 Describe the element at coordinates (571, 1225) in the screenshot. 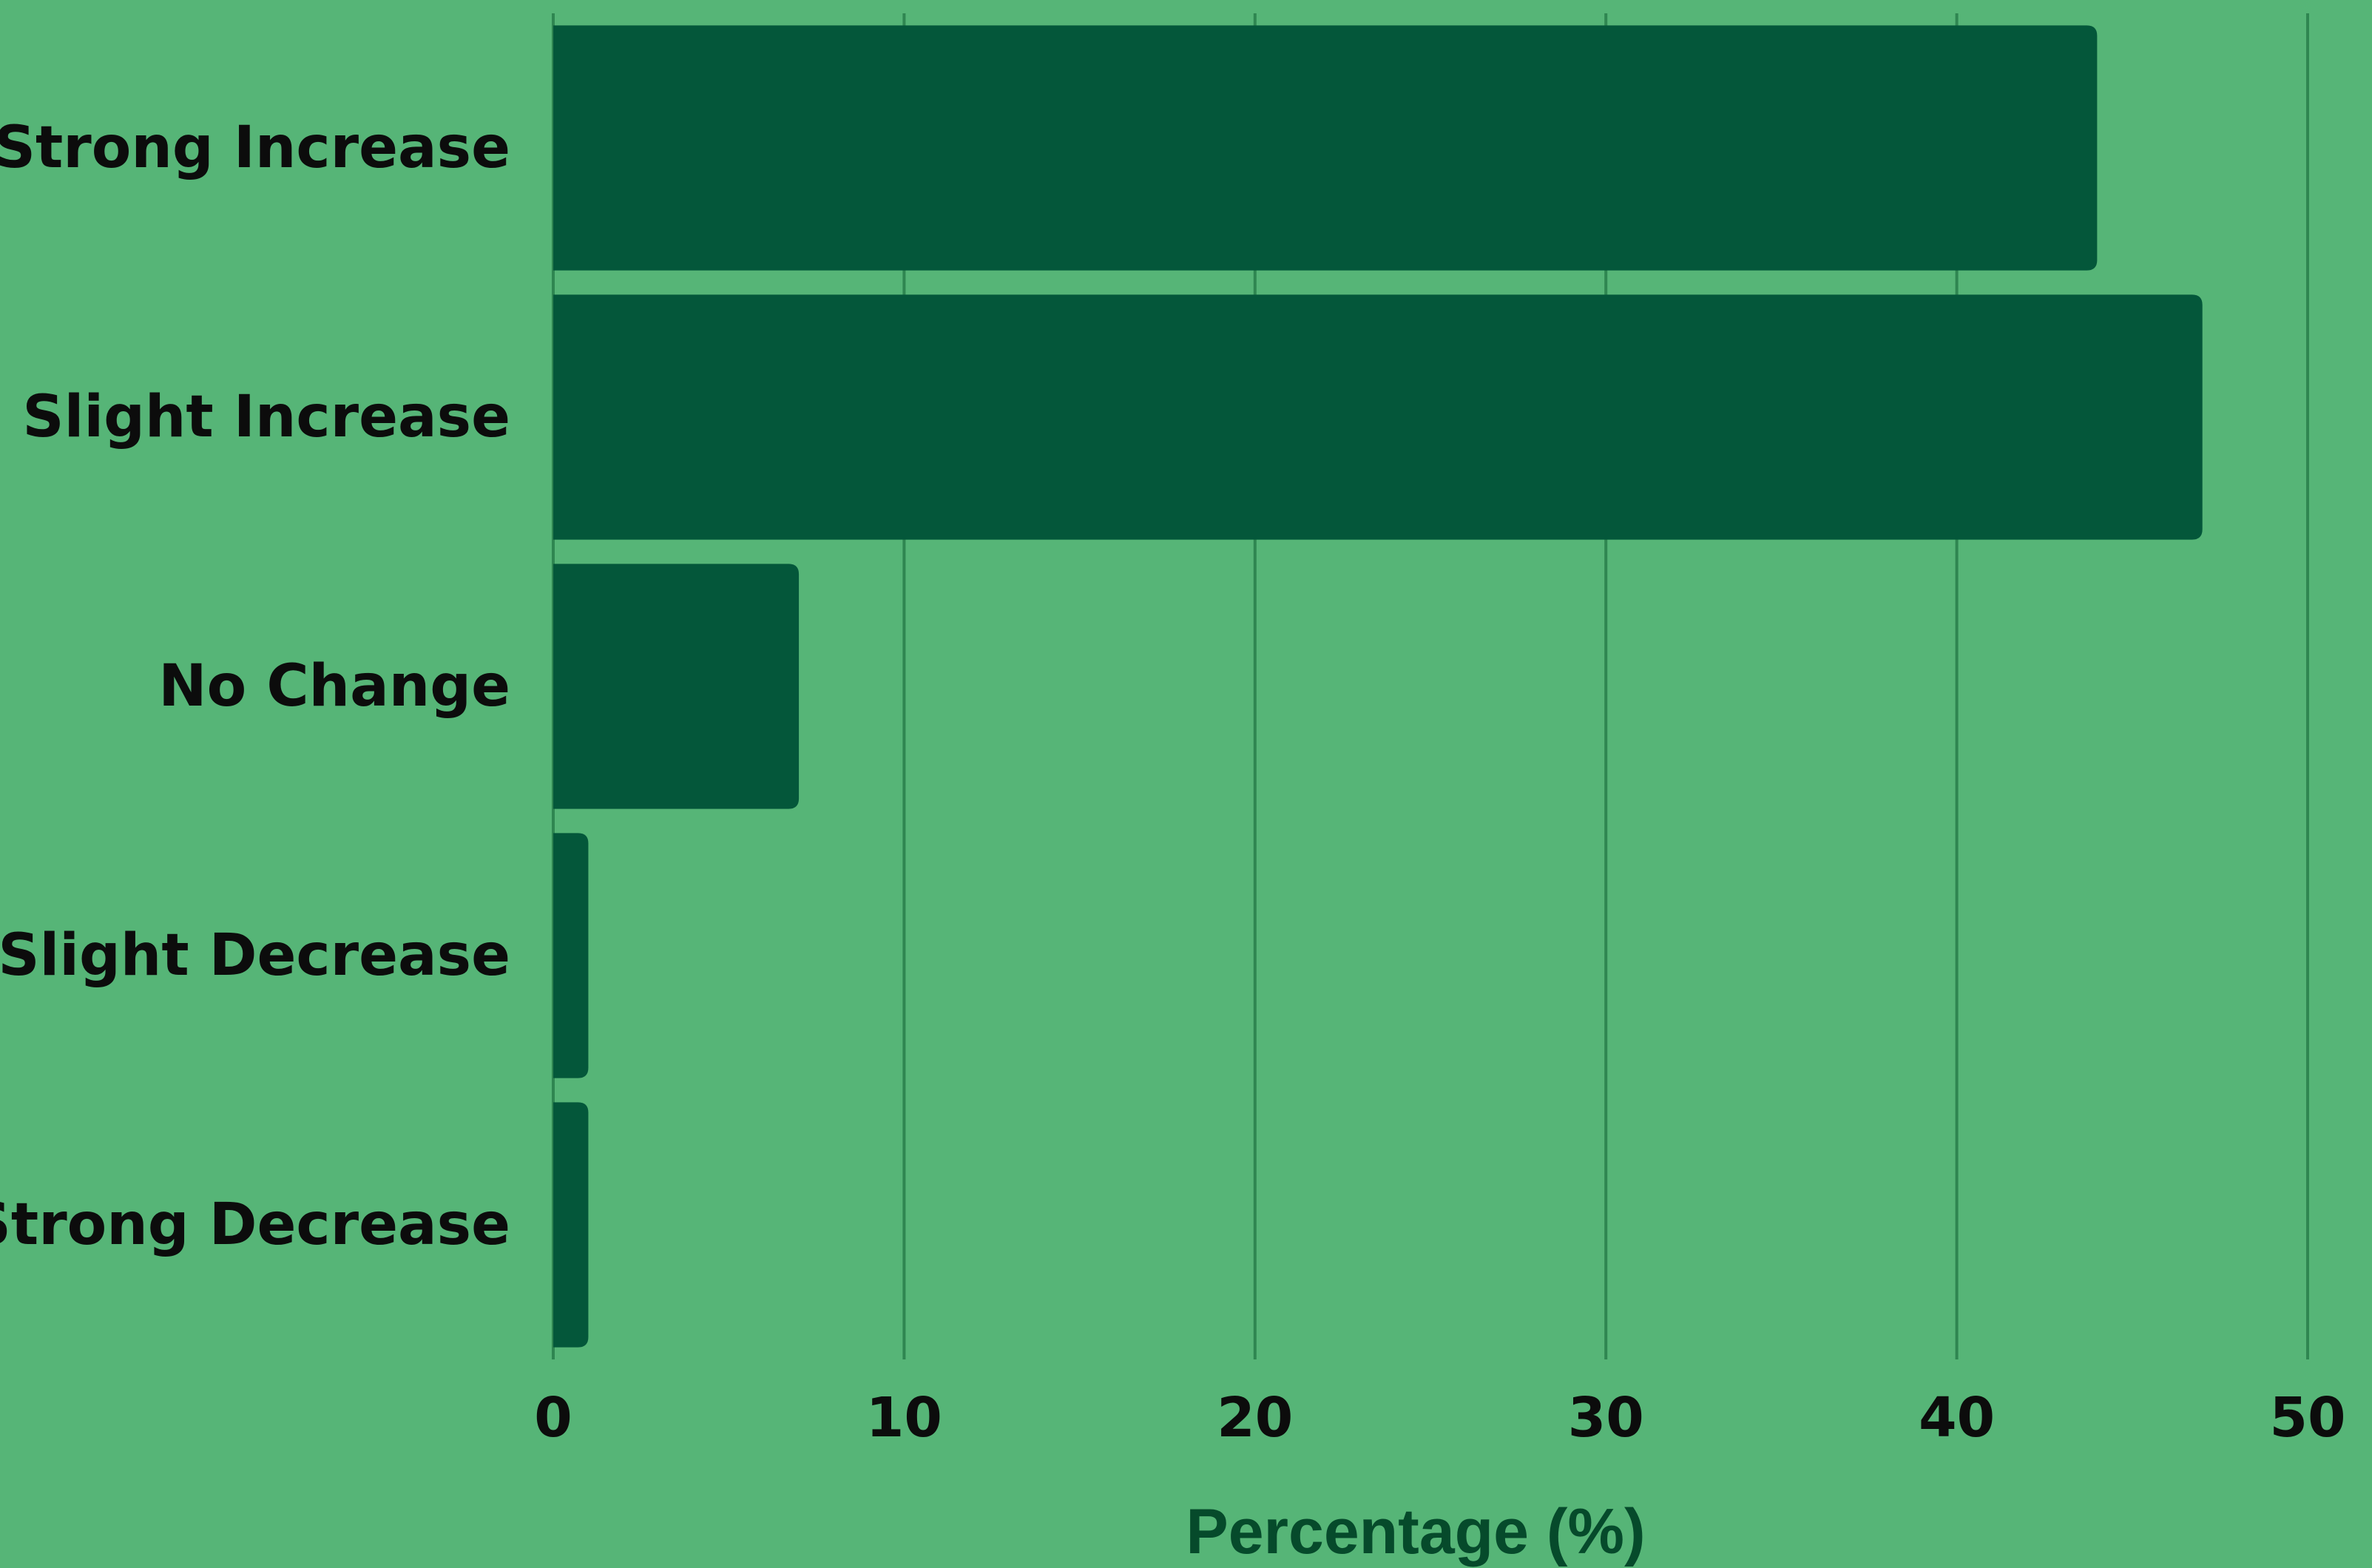

I see `bar-strong-decrease` at that location.